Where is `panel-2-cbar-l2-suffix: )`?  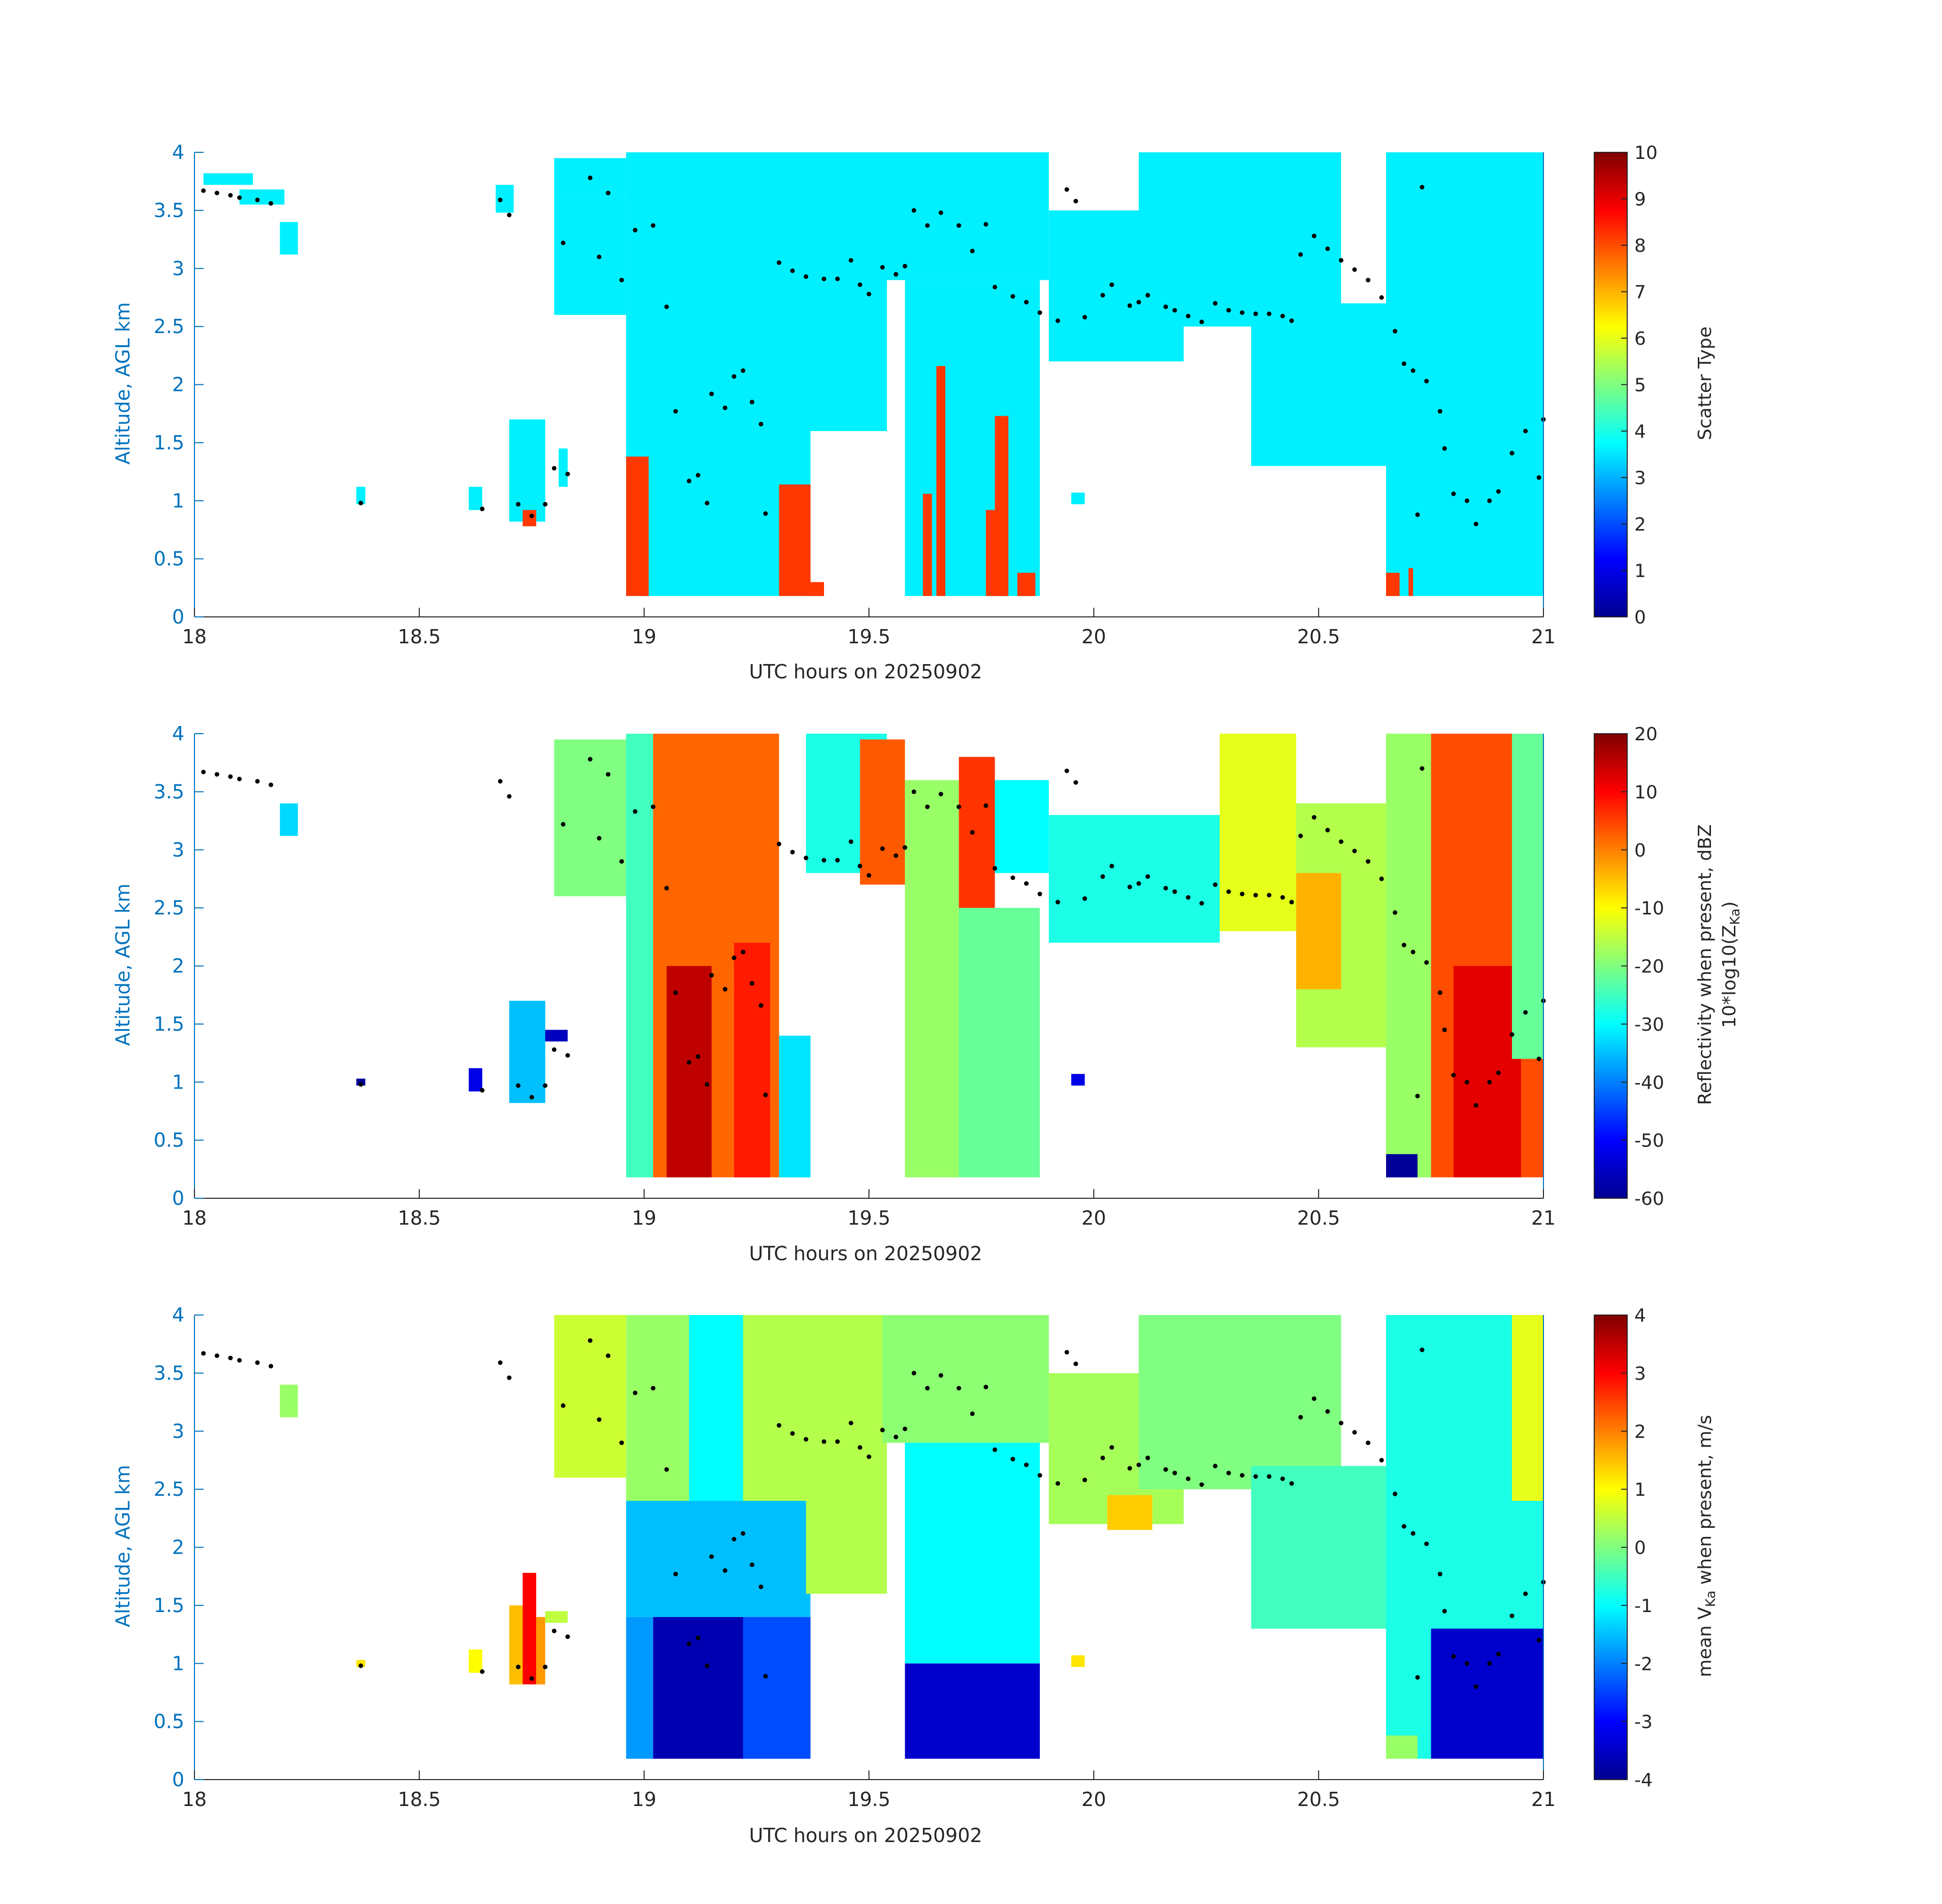 panel-2-cbar-l2-suffix: ) is located at coordinates (1729, 905).